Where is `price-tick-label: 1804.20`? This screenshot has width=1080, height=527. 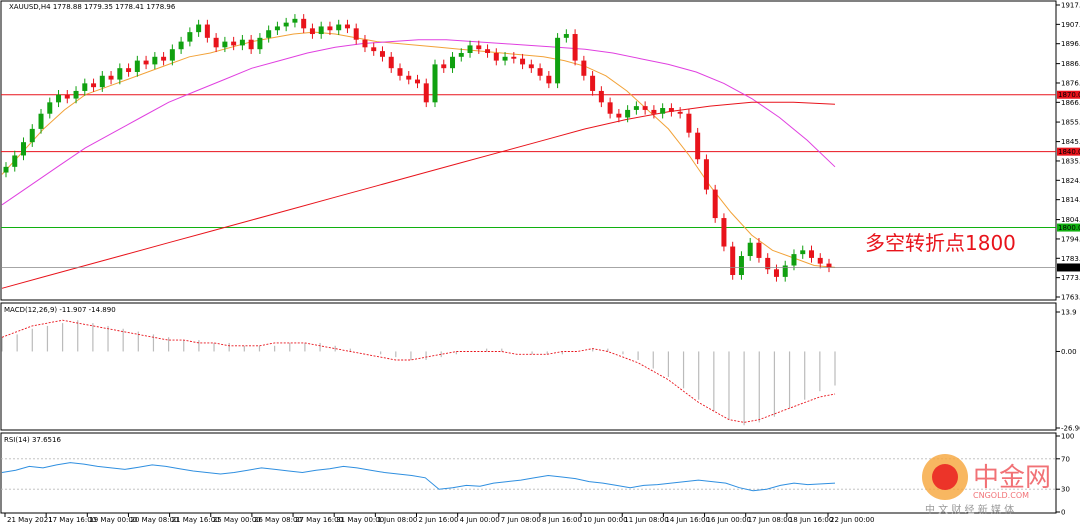 price-tick-label: 1804.20 is located at coordinates (1070, 220).